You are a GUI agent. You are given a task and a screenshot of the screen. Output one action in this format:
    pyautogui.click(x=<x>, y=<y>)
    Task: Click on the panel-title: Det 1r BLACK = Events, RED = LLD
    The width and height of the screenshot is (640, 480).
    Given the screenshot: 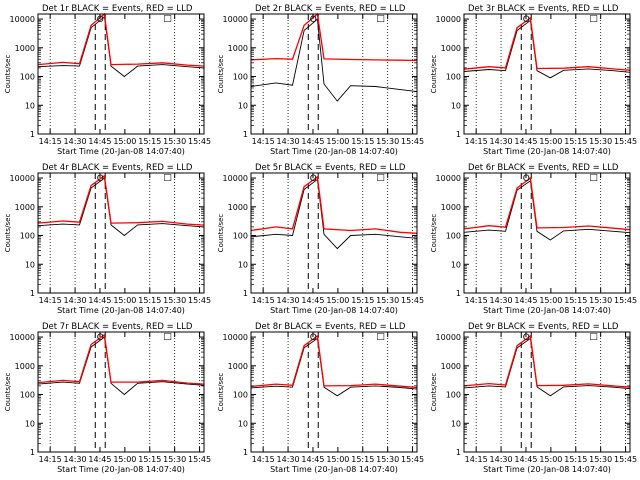 What is the action you would take?
    pyautogui.click(x=117, y=9)
    